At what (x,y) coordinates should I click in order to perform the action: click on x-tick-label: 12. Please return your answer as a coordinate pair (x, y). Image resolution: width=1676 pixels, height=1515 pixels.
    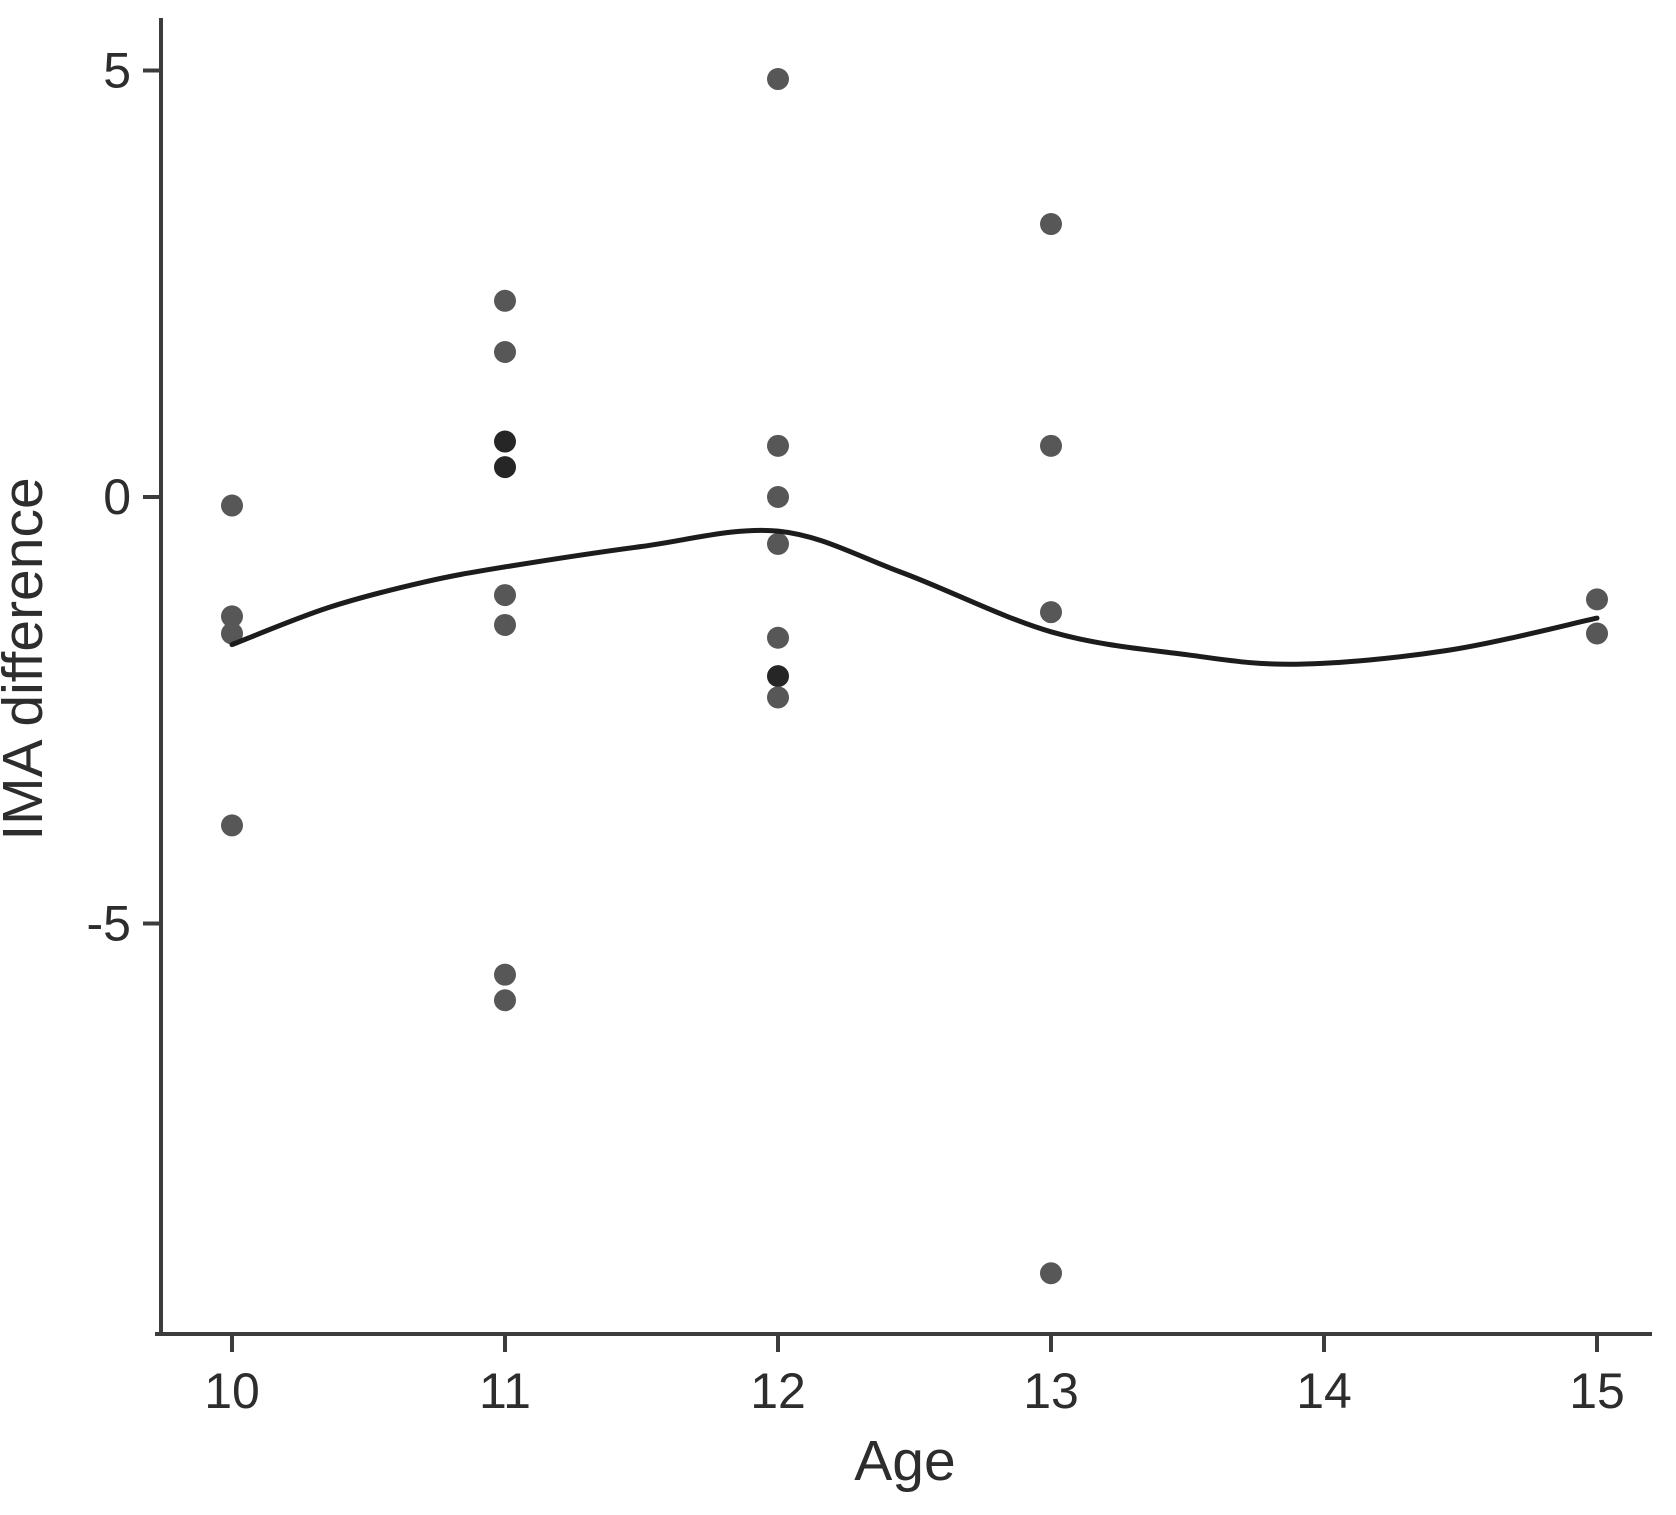
    Looking at the image, I should click on (778, 1391).